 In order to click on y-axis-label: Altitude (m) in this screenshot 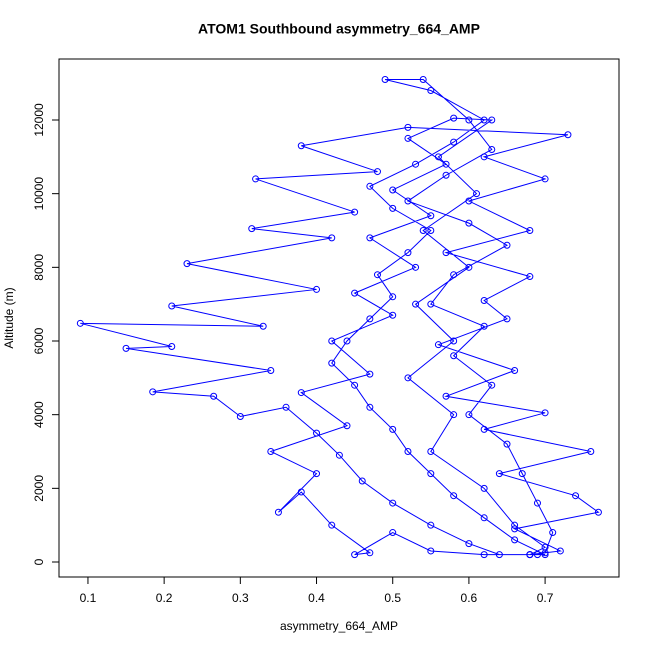, I will do `click(9, 317)`.